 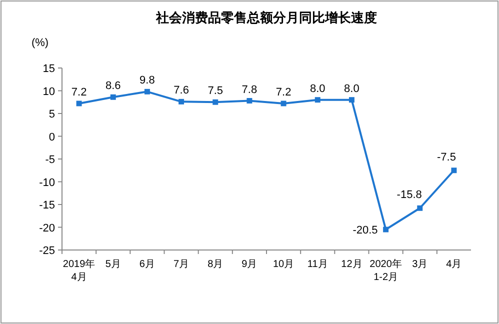 I want to click on y-axis-title: (%), so click(x=40, y=43).